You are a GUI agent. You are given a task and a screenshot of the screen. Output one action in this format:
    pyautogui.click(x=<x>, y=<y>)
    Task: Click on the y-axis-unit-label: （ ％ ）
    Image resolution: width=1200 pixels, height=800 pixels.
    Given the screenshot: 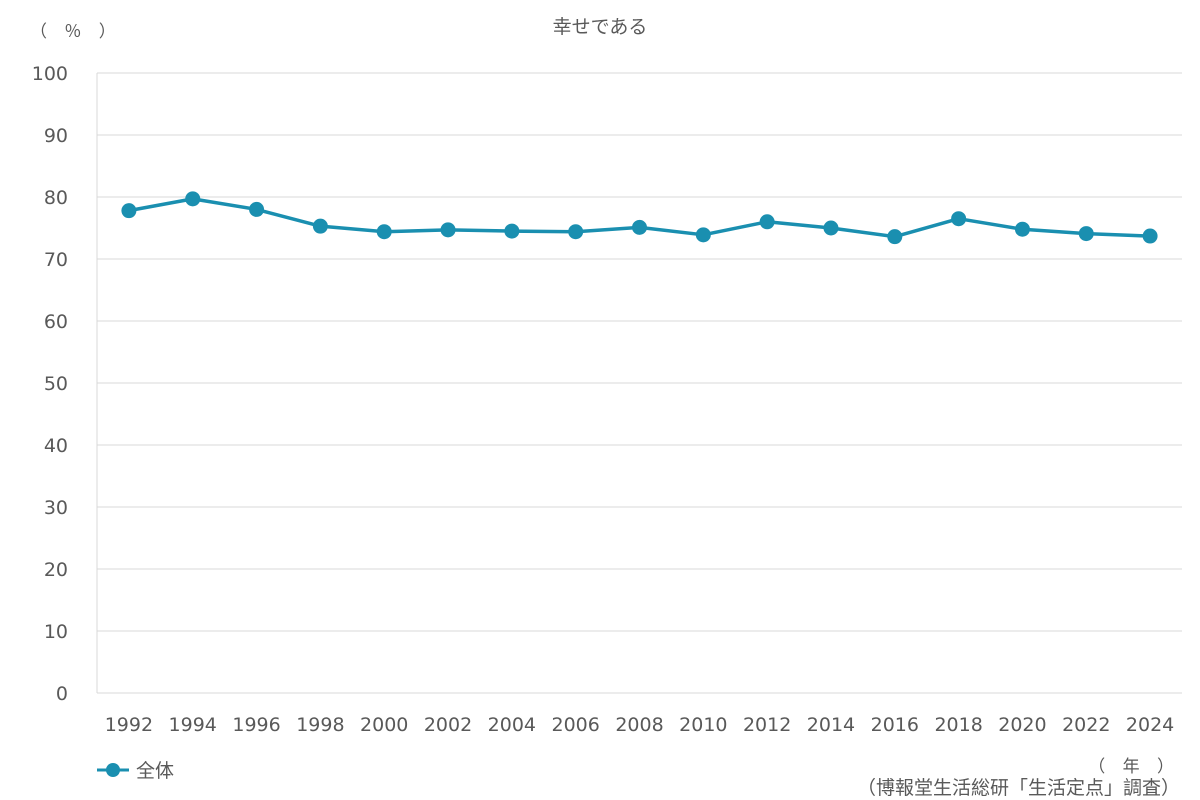 What is the action you would take?
    pyautogui.click(x=76, y=32)
    